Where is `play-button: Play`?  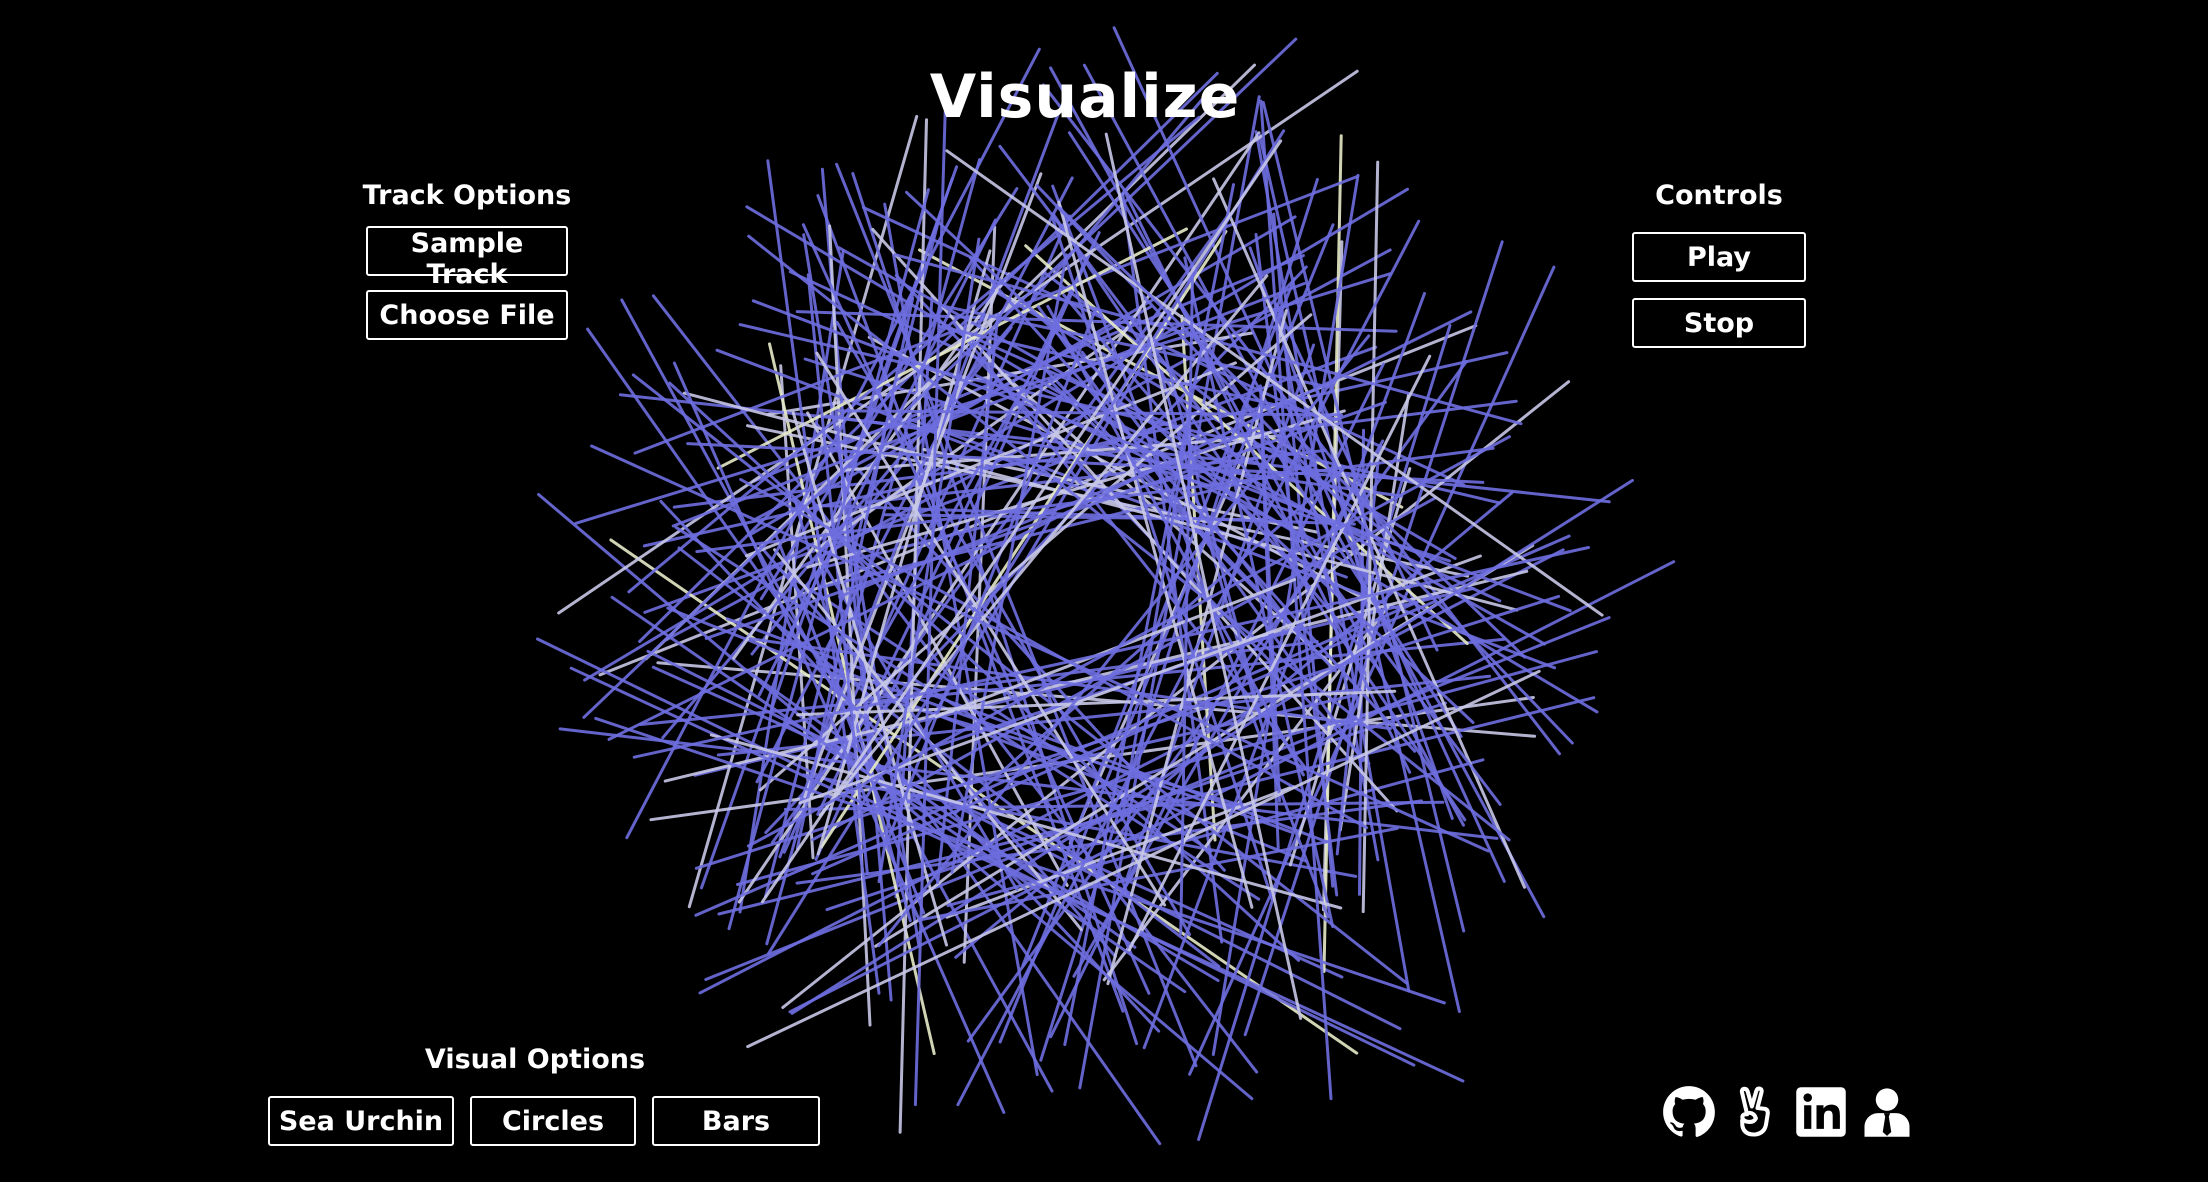
play-button: Play is located at coordinates (1719, 257).